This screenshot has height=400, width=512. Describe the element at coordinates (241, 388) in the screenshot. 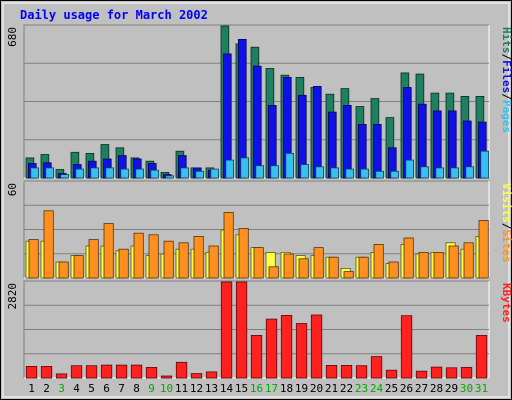

I see `x-tick-label: 15` at that location.